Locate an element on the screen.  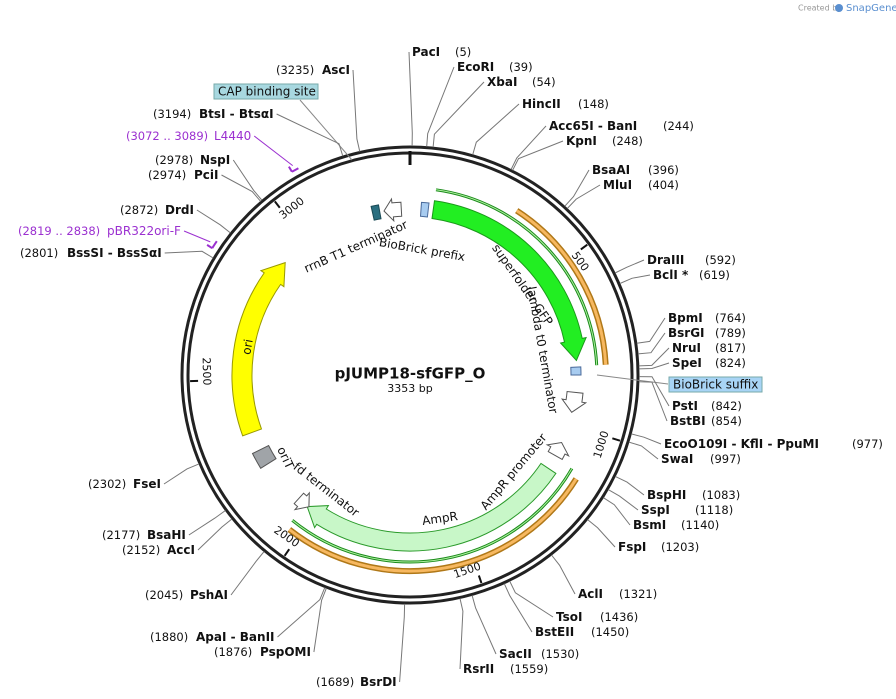
enzyme-label: BclI * (619) is located at coordinates (691, 275).